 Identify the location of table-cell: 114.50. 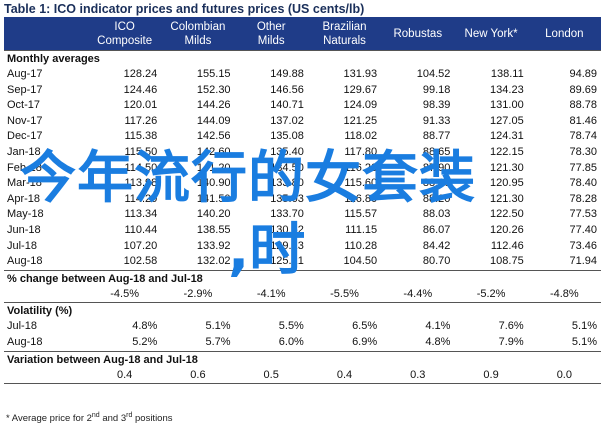
(141, 167).